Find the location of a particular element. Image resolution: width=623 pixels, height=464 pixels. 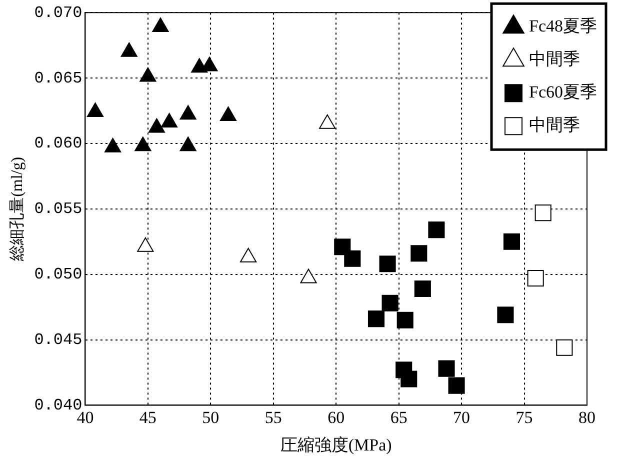

legend-label: Fc60夏季 is located at coordinates (563, 92).